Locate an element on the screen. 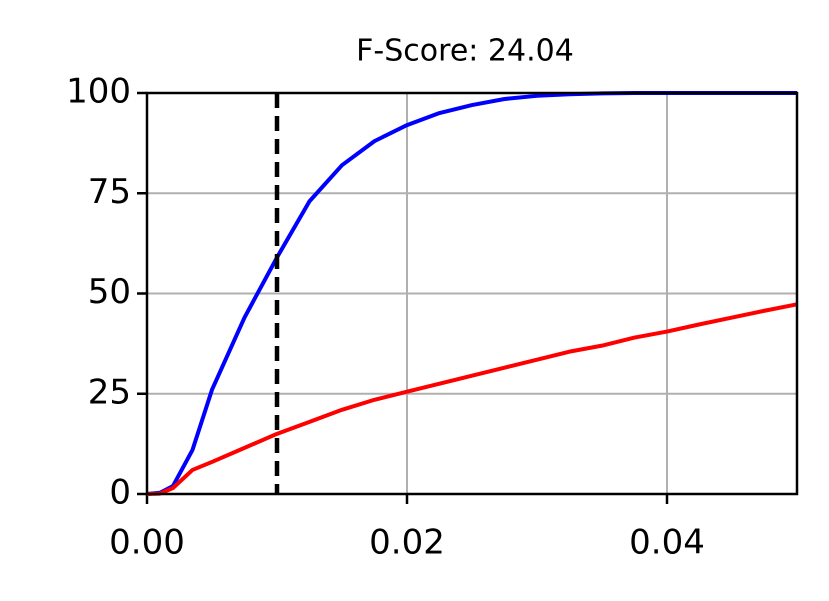 Image resolution: width=829 pixels, height=601 pixels. x-tick-label: 0.02 is located at coordinates (407, 543).